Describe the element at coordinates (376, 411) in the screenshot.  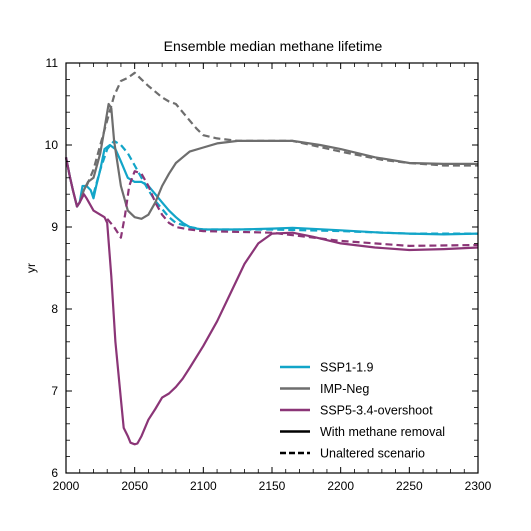
I see `legend-label-2: SSP5-3.4-overshoot` at that location.